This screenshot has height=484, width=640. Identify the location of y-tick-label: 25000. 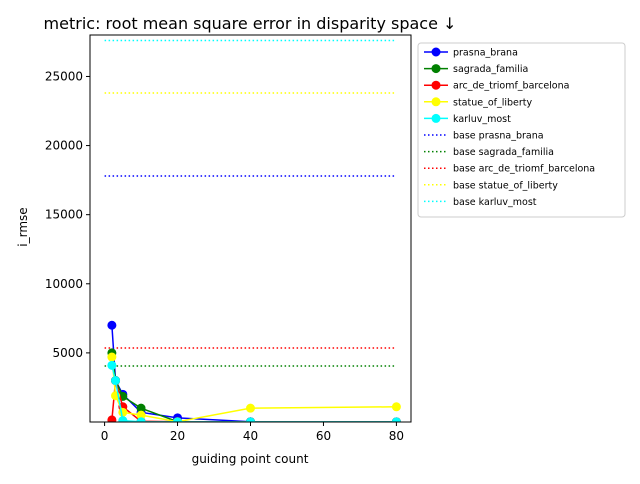
(64, 76).